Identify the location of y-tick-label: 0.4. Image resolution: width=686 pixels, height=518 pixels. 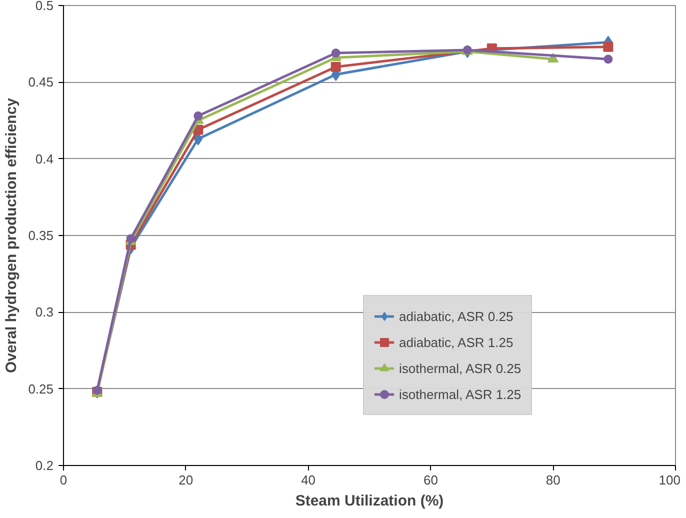
(44, 158).